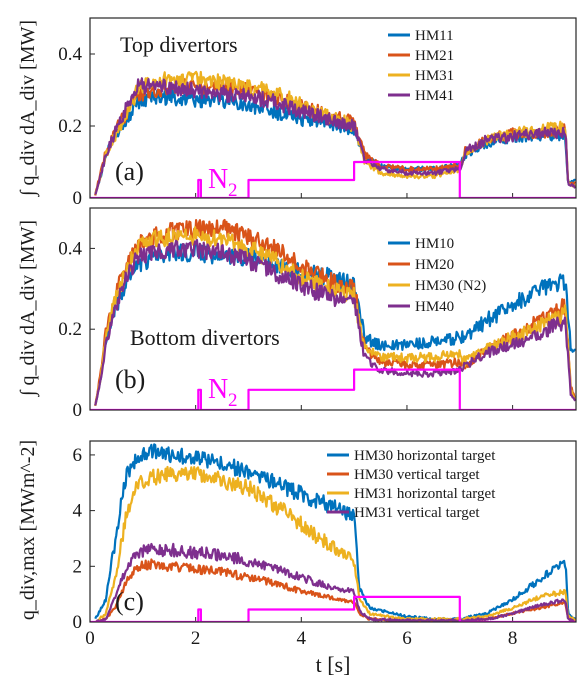 This screenshot has height=686, width=584. I want to click on legend-label: HM41, so click(434, 96).